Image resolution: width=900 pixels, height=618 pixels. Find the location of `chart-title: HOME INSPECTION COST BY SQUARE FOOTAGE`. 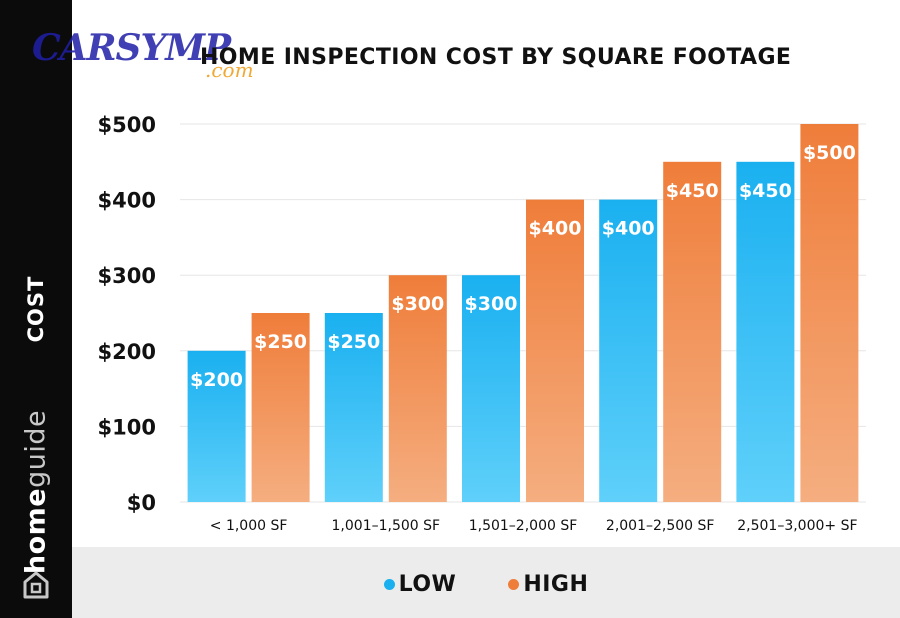

chart-title: HOME INSPECTION COST BY SQUARE FOOTAGE is located at coordinates (496, 57).